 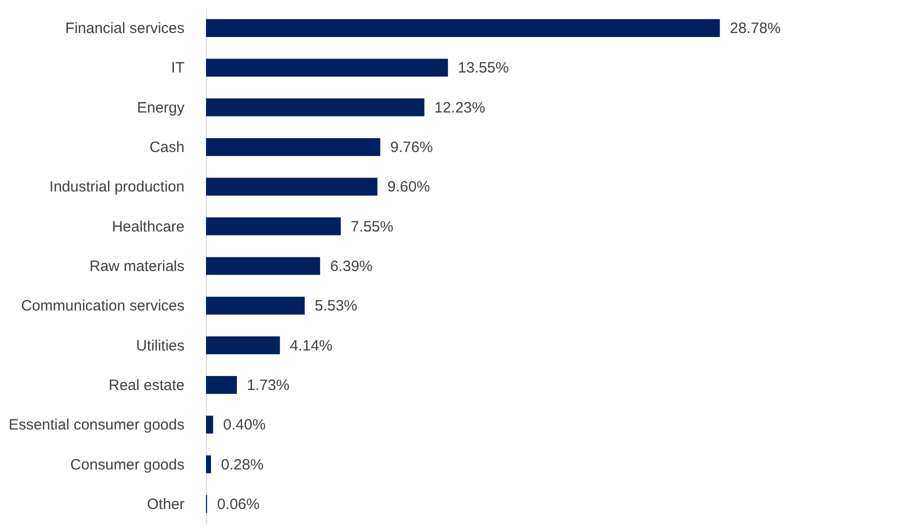 What do you see at coordinates (336, 306) in the screenshot?
I see `data-label: 5.53%` at bounding box center [336, 306].